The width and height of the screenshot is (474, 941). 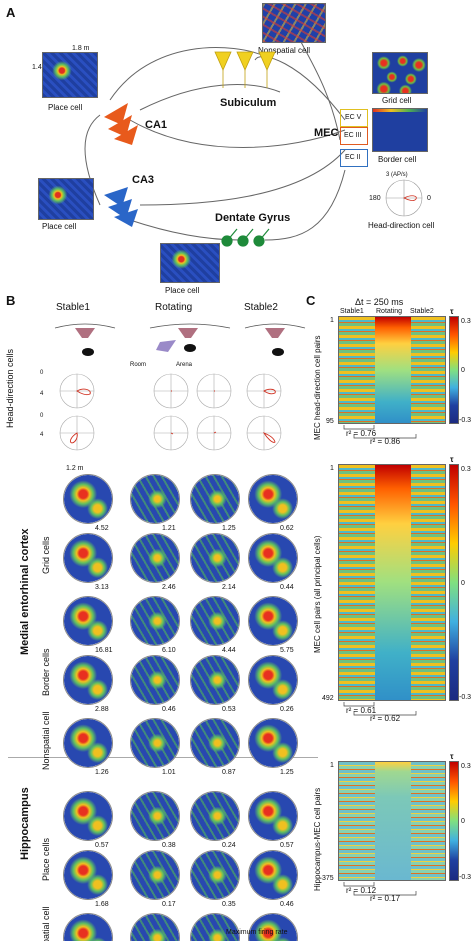 I want to click on place-cell-map-ca1, so click(x=70, y=75).